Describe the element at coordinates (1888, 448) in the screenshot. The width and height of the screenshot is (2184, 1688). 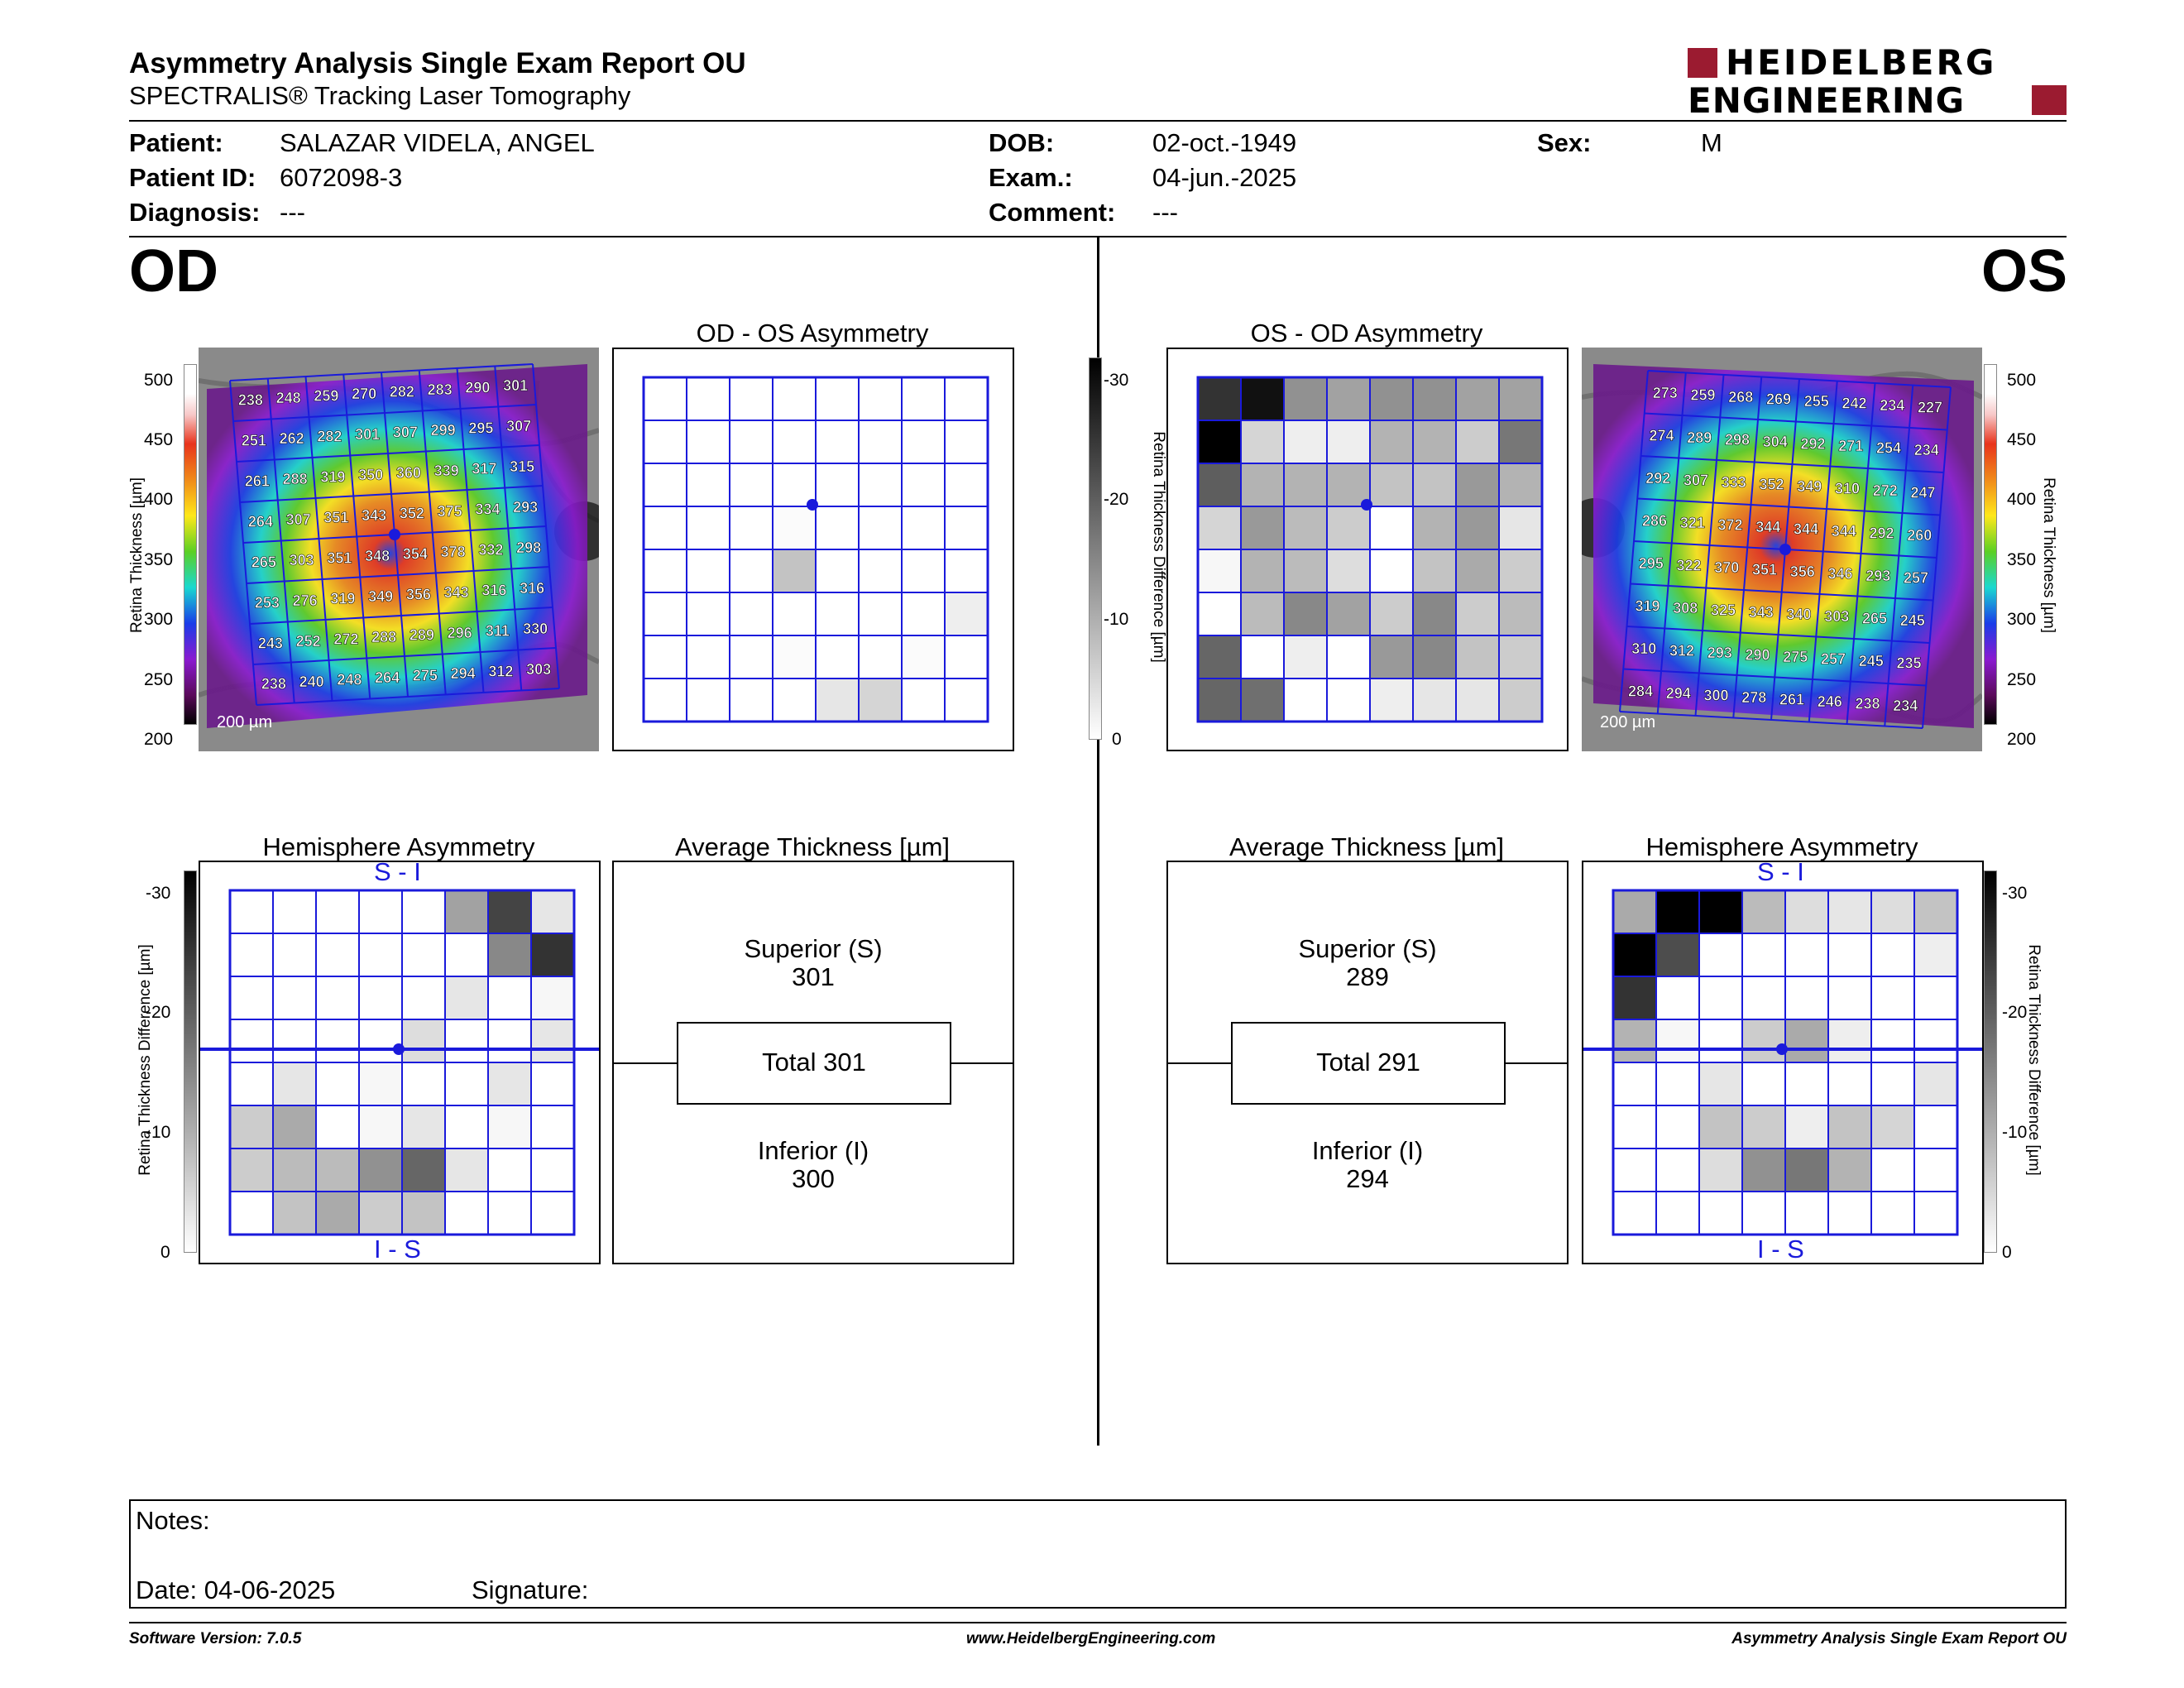
I see `os-thickness-value: 254` at that location.